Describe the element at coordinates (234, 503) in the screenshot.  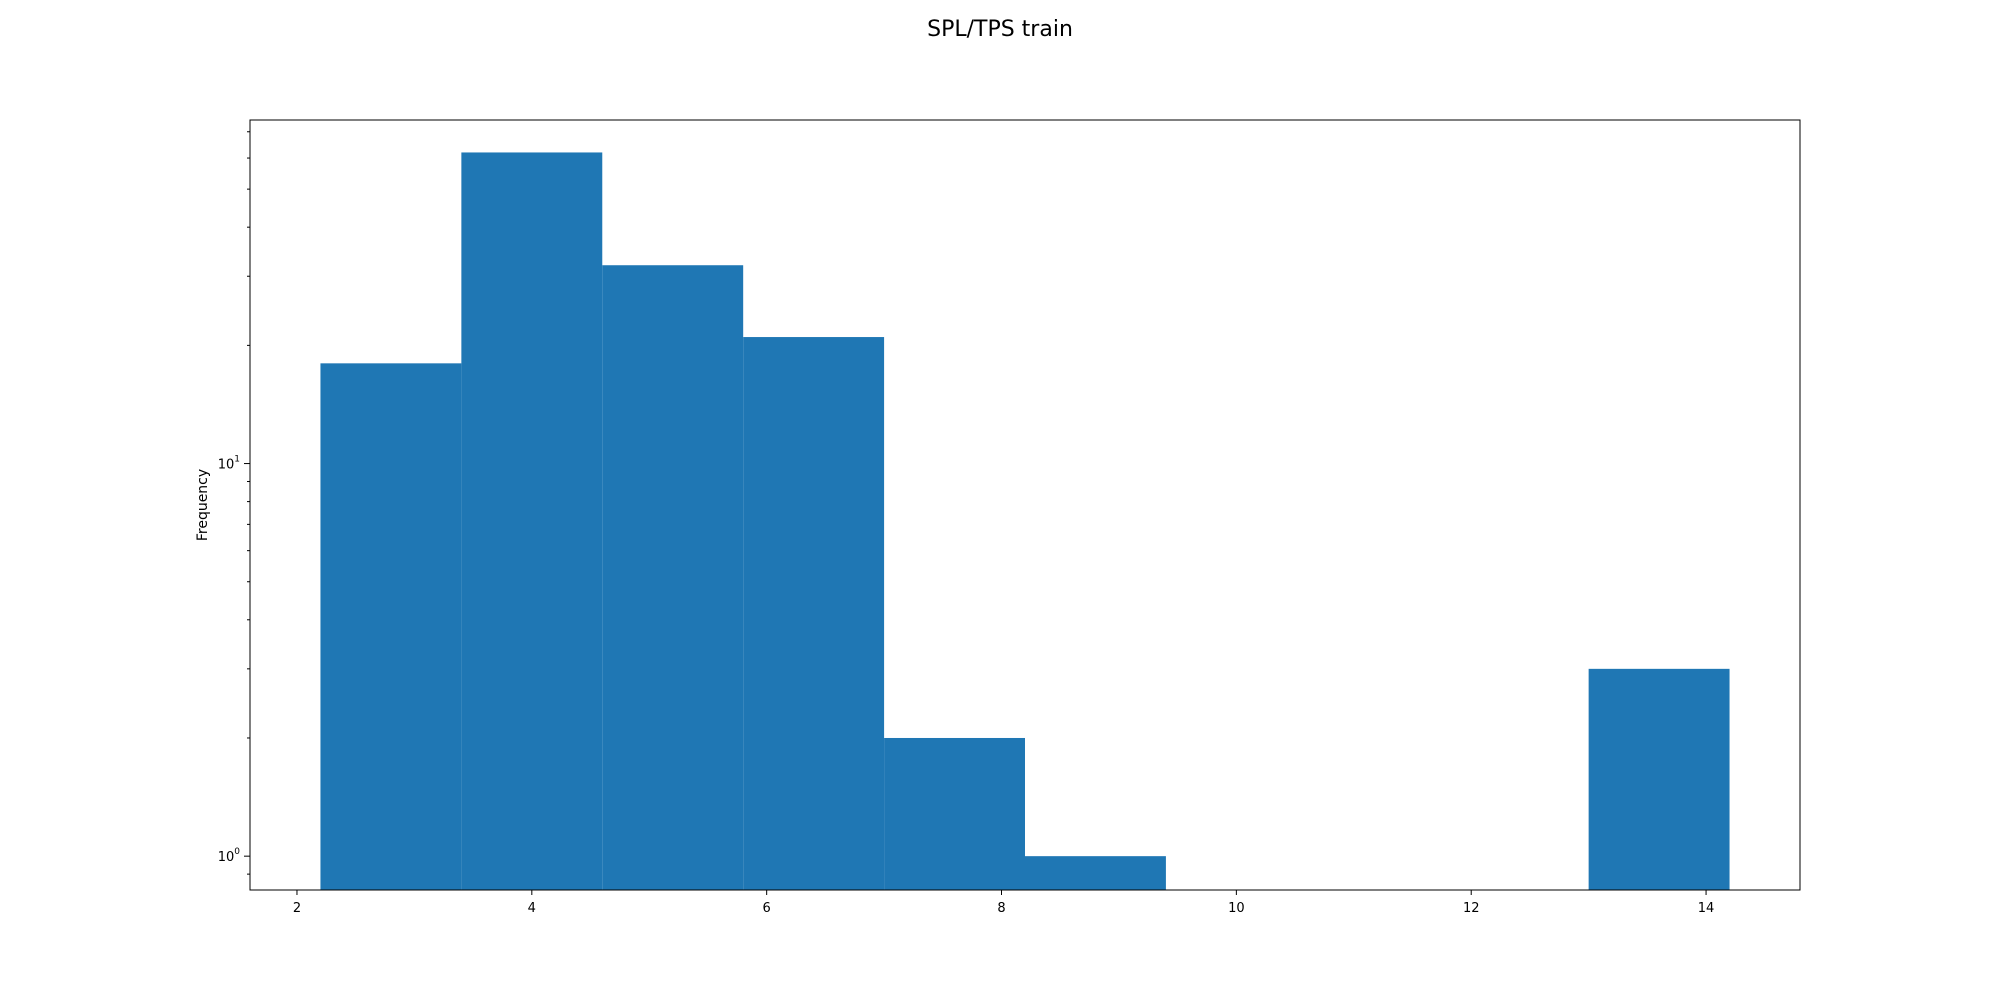
I see `y-axis: 10⁰ 10¹` at that location.